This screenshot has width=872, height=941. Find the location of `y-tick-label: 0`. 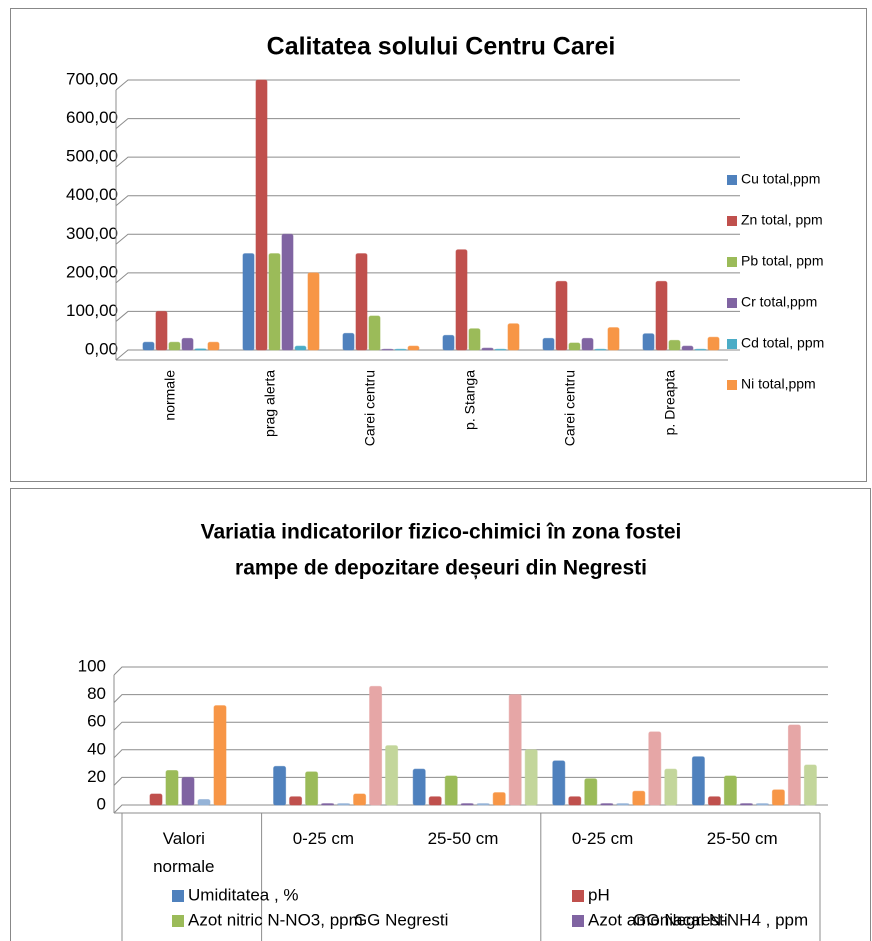

y-tick-label: 0 is located at coordinates (101, 803).